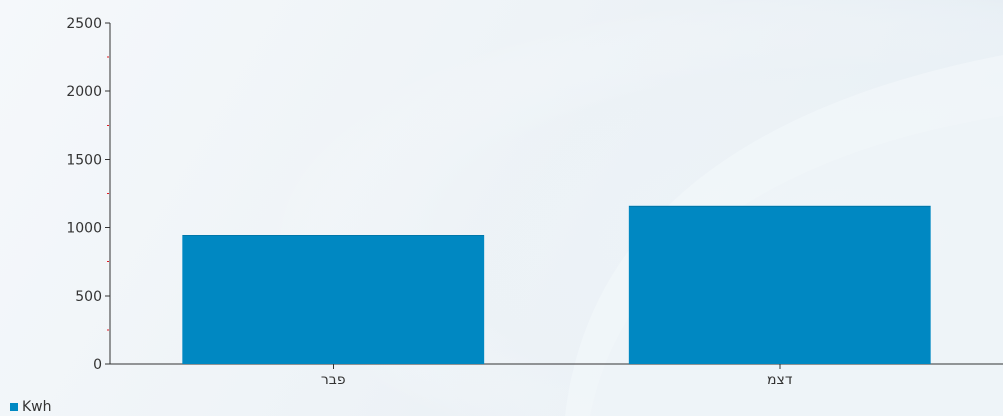 The image size is (1003, 416). What do you see at coordinates (333, 380) in the screenshot?
I see `x-tick-label-0: פבר` at bounding box center [333, 380].